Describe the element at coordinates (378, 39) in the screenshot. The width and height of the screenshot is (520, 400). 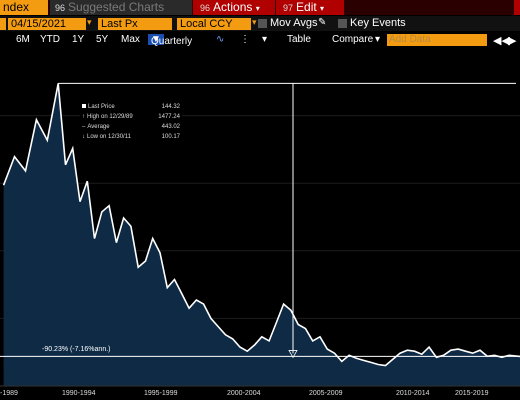
I see `compare-dropdown-icon: ▾` at that location.